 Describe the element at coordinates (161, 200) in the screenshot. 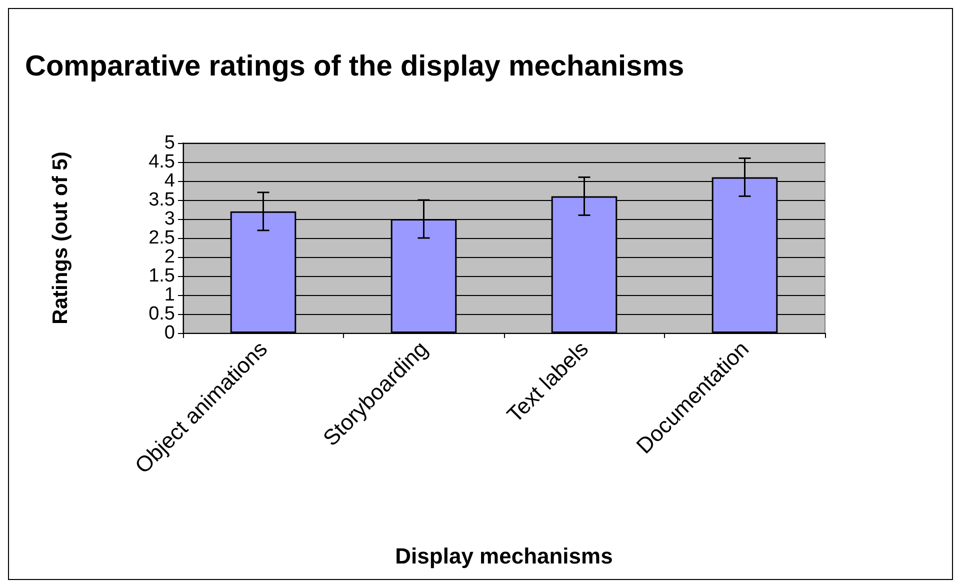

I see `y-tick-label: 3.5` at that location.